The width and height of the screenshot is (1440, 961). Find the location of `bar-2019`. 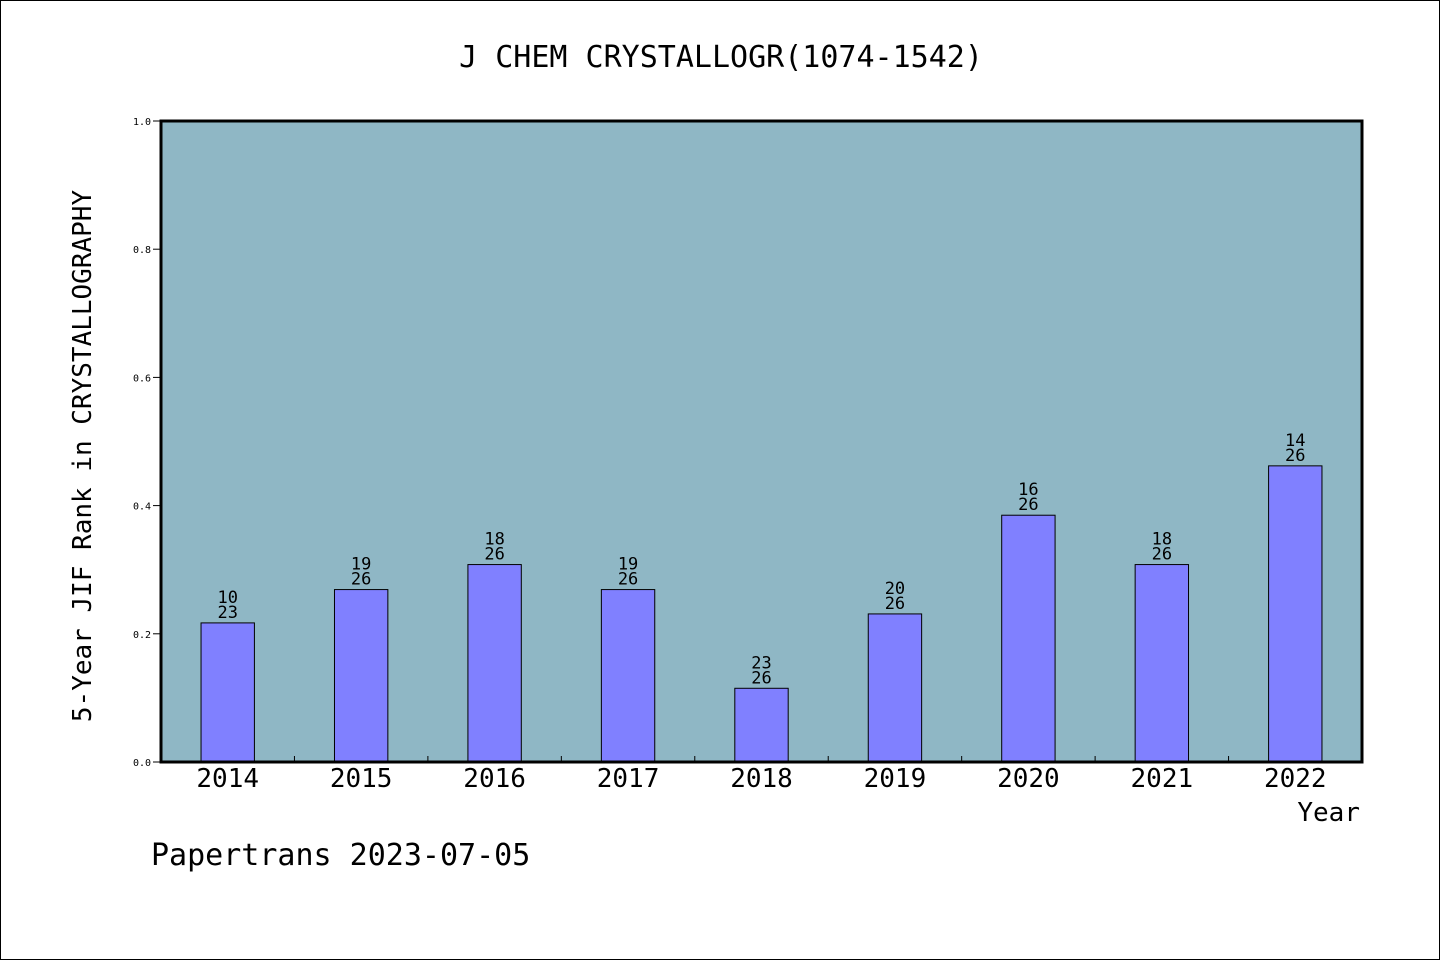

bar-2019 is located at coordinates (895, 688).